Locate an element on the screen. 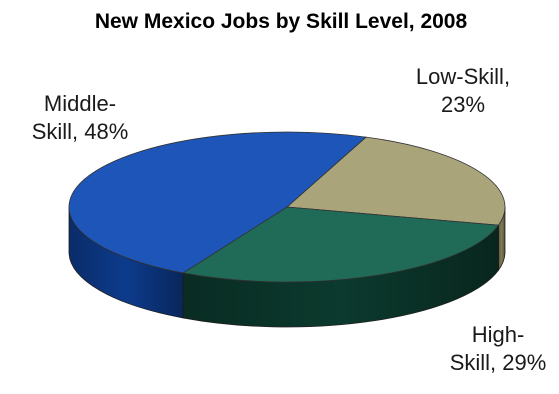 The image size is (559, 394). slice-label-0-line-0: Low-Skill, is located at coordinates (463, 76).